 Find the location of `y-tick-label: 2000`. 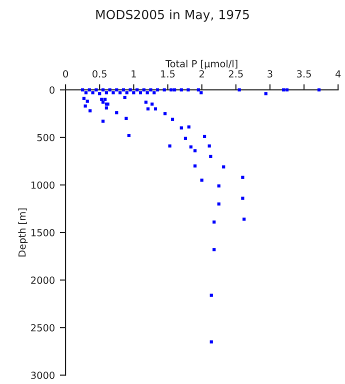

y-tick-label: 2000 is located at coordinates (42, 280).